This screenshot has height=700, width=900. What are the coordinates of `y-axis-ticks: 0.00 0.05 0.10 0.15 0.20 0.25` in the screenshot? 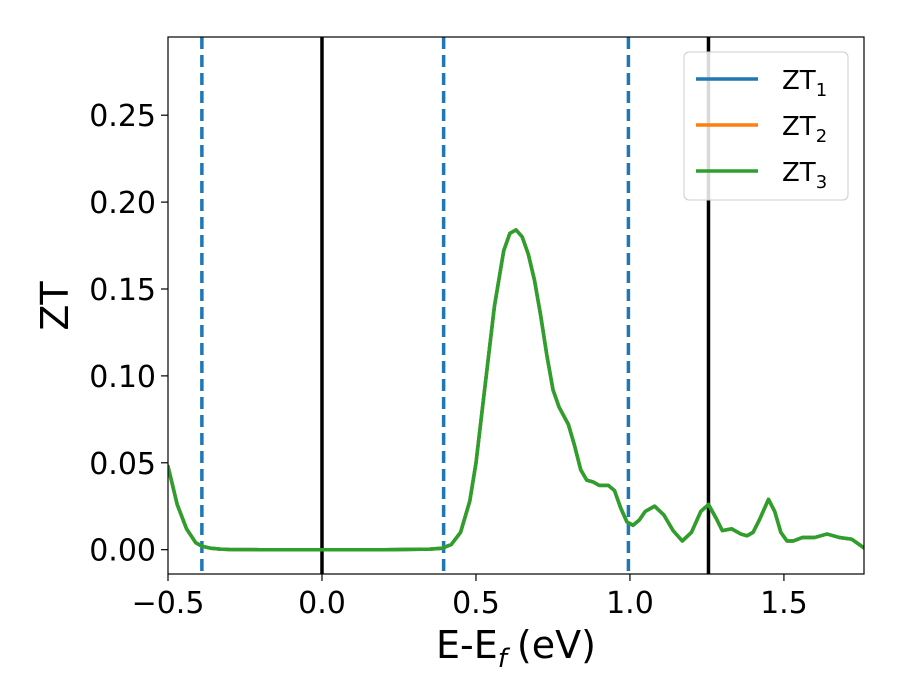 It's located at (128, 334).